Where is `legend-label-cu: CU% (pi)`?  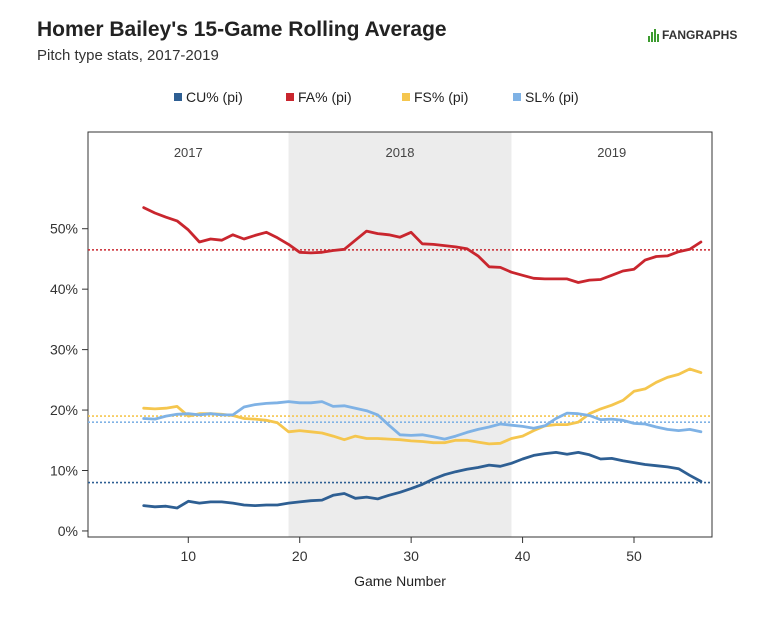
legend-label-cu: CU% (pi) is located at coordinates (214, 97).